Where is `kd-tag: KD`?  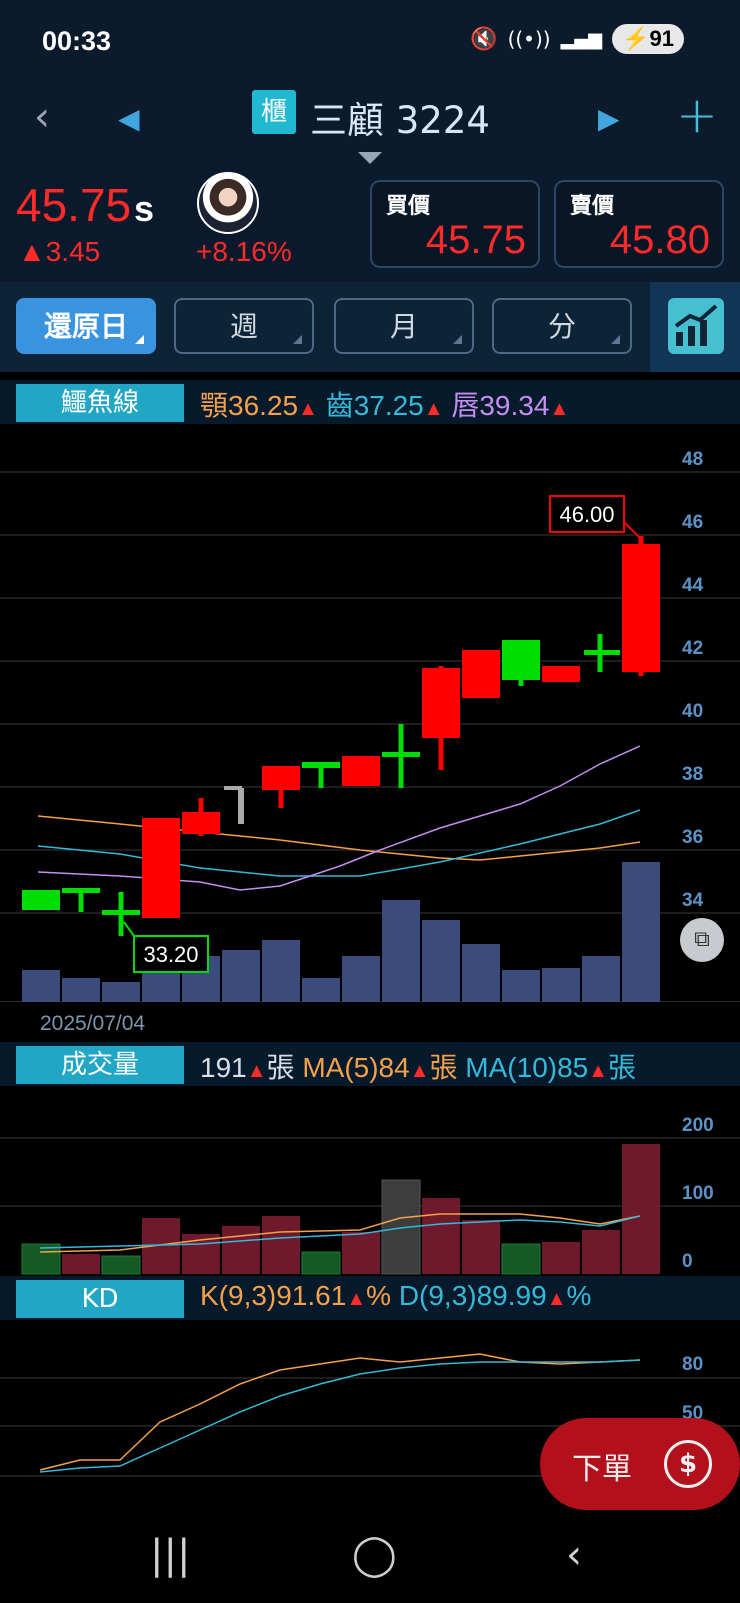 kd-tag: KD is located at coordinates (100, 1299).